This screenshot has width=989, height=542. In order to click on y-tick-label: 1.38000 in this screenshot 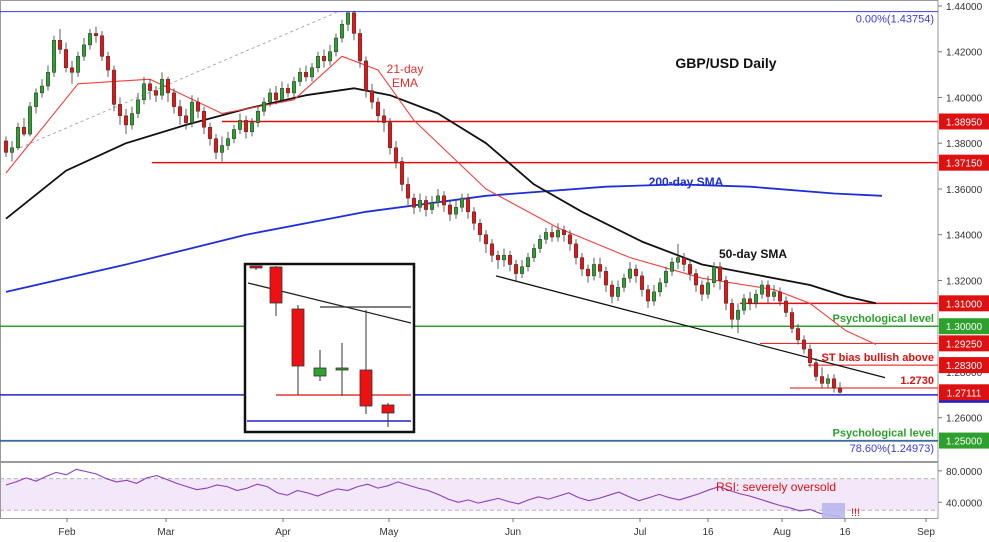, I will do `click(964, 144)`.